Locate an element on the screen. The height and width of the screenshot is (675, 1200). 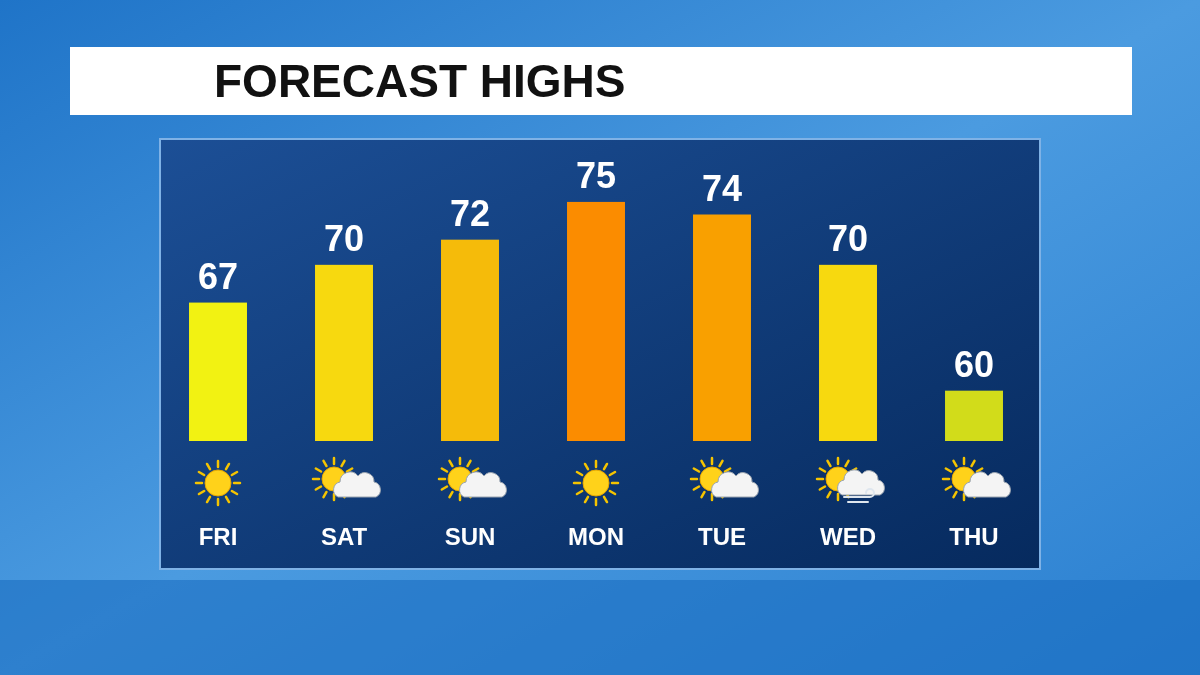
chart-title: FORECAST HIGHS is located at coordinates (420, 81).